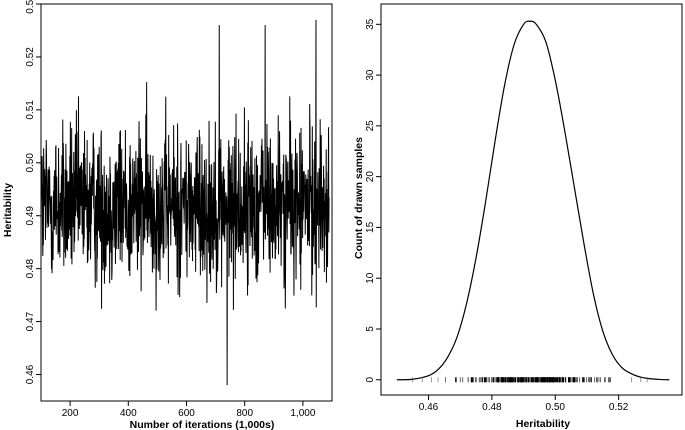  What do you see at coordinates (370, 227) in the screenshot?
I see `density-y-tick-label: 15` at bounding box center [370, 227].